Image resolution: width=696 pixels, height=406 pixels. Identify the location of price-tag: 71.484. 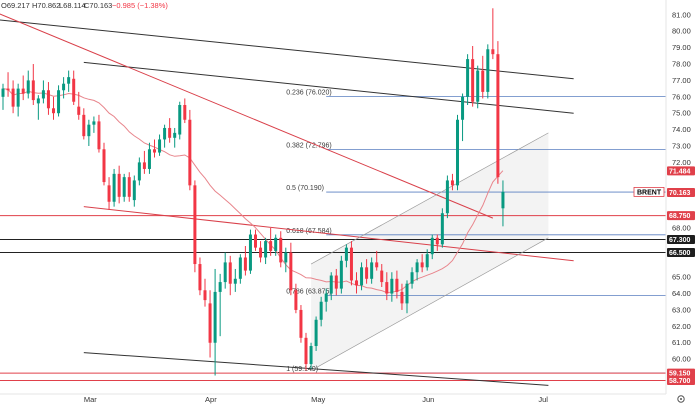
(681, 171).